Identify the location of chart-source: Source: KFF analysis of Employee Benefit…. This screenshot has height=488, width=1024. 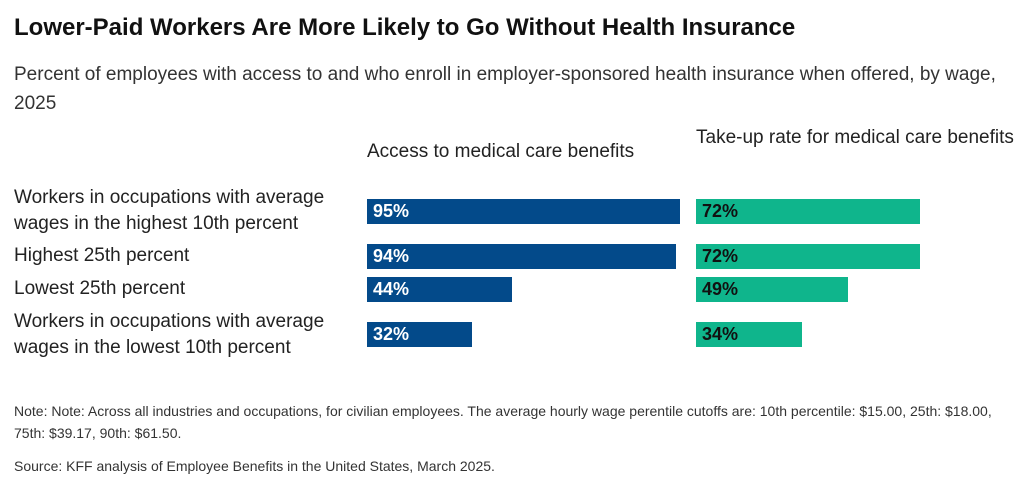
(254, 466).